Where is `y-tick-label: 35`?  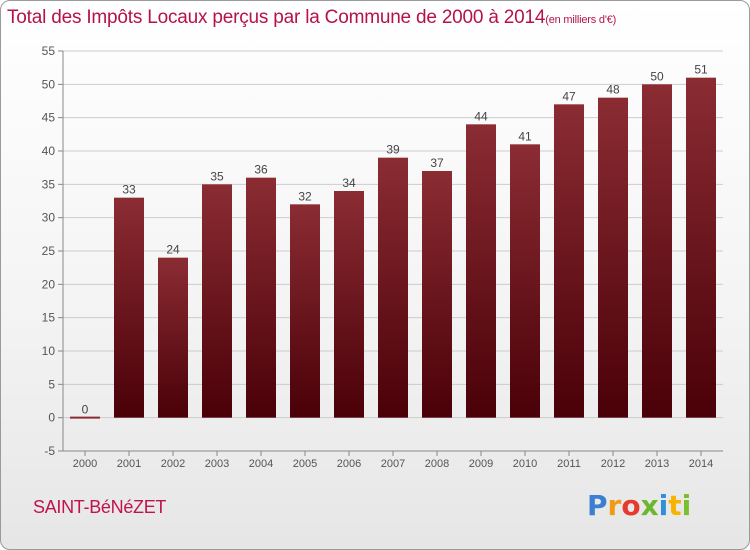
y-tick-label: 35 is located at coordinates (49, 184).